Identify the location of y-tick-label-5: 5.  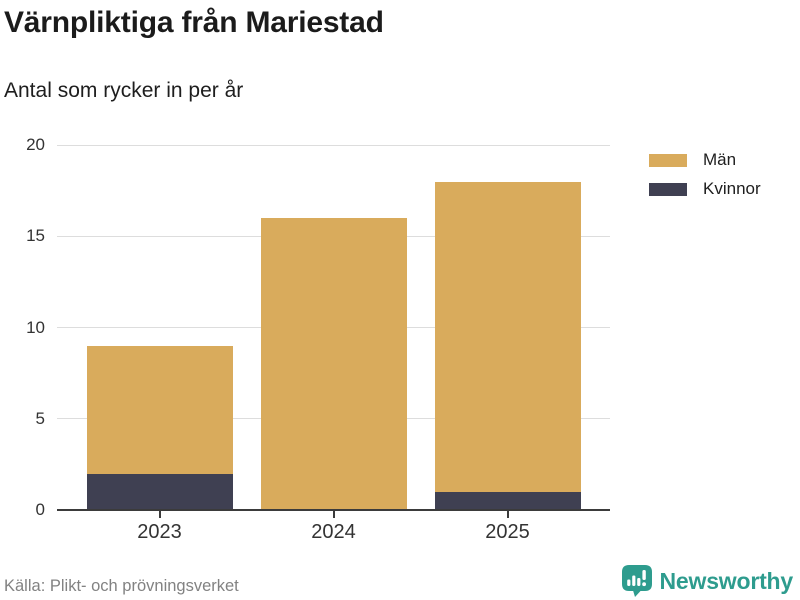
(40, 418).